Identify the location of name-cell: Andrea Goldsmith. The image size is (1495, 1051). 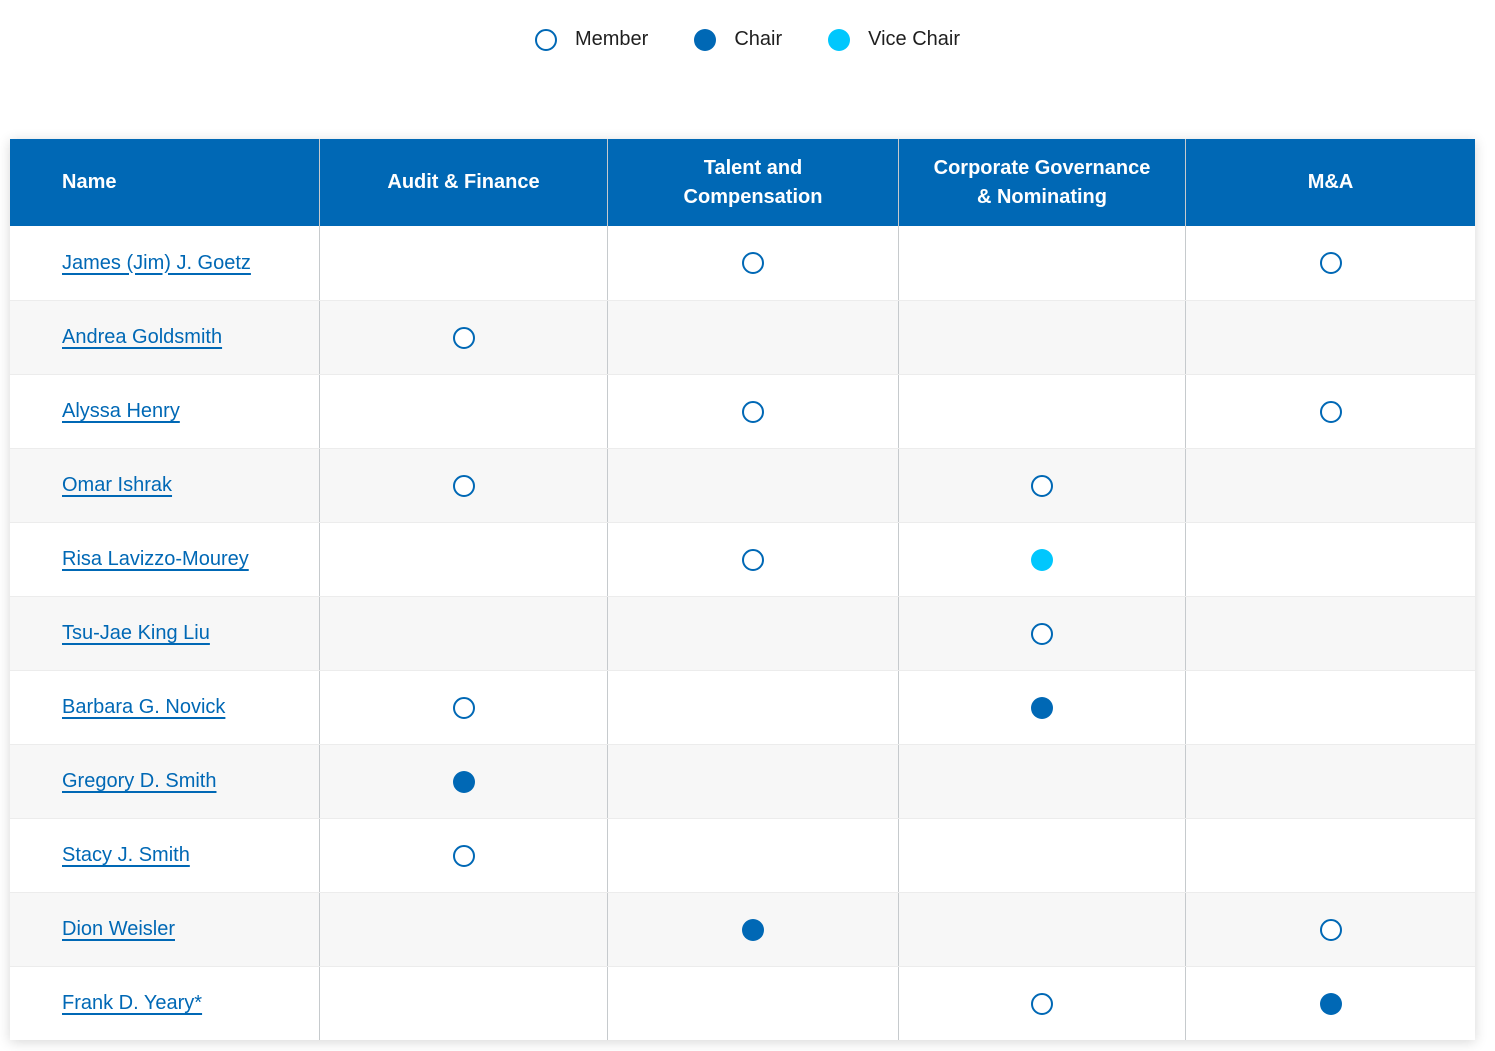
(164, 337).